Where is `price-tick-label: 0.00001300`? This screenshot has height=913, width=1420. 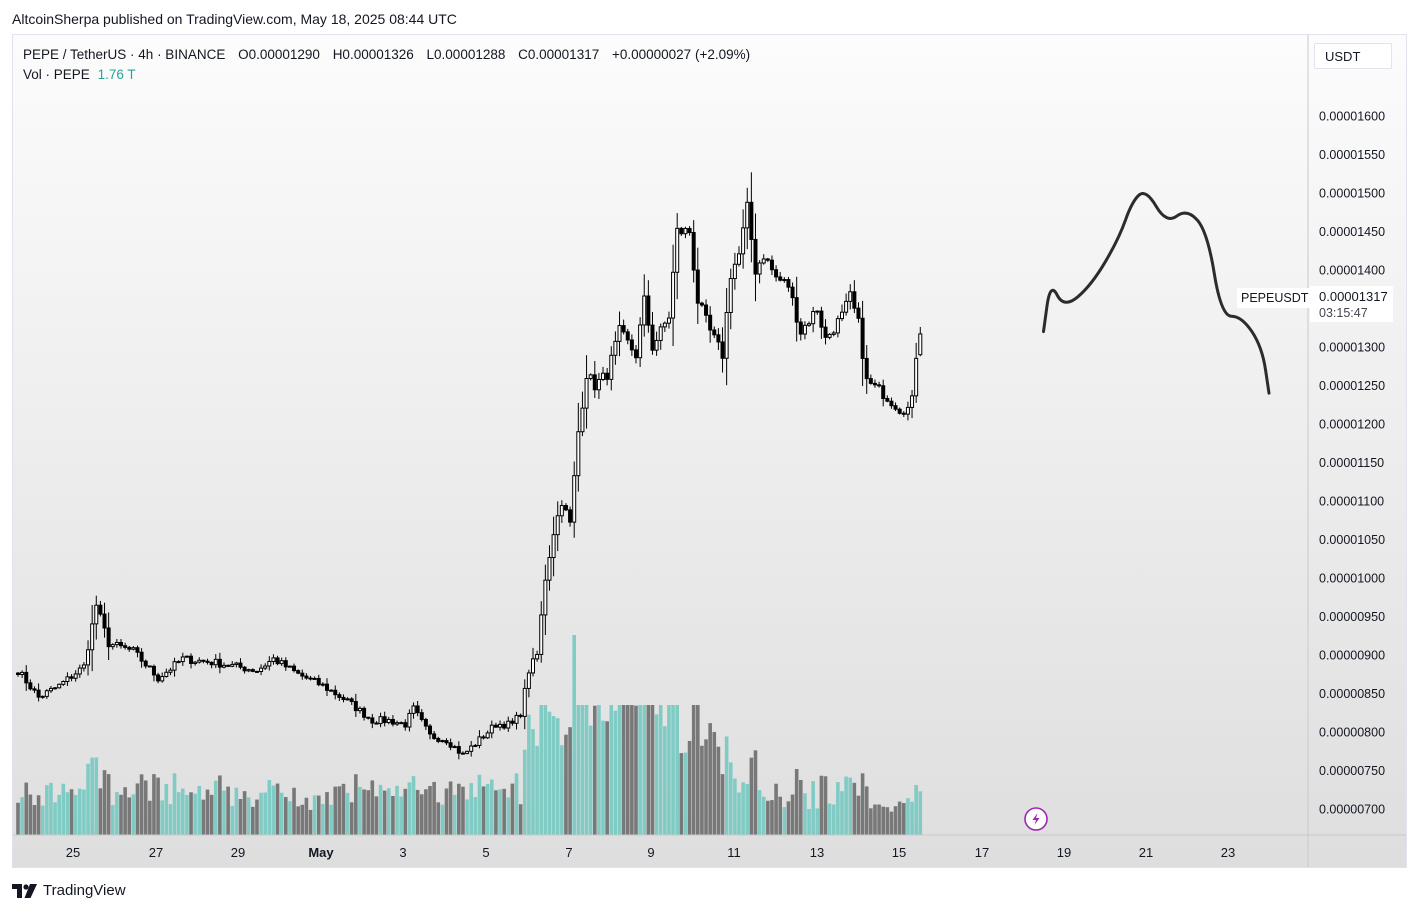
price-tick-label: 0.00001300 is located at coordinates (1352, 348).